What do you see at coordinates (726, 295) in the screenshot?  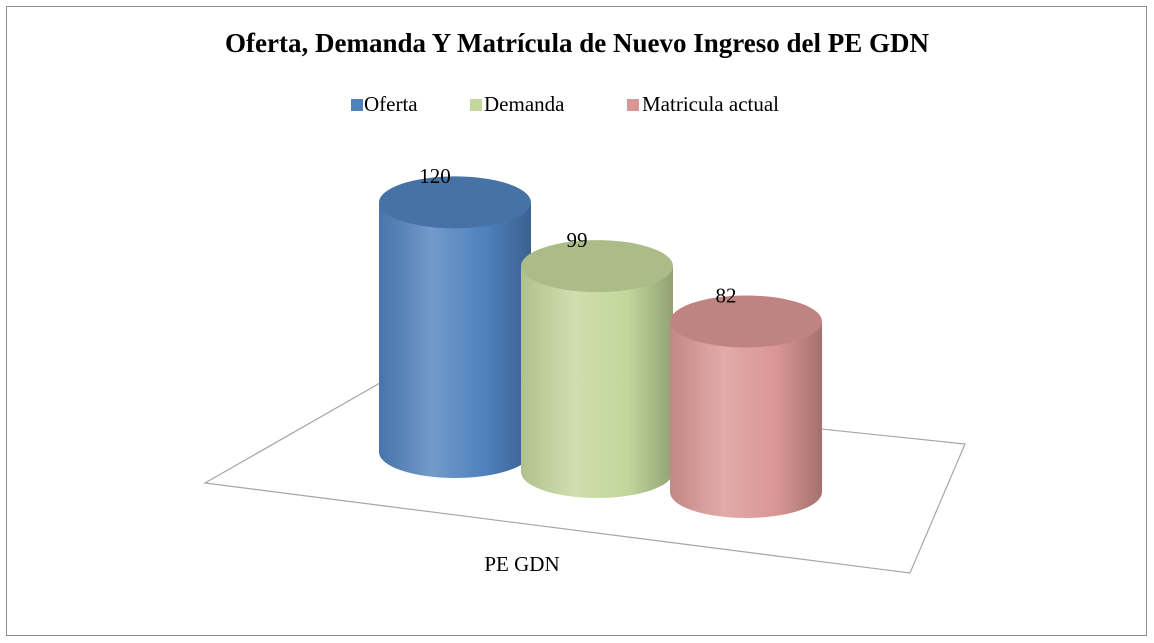 I see `data-label: 82` at bounding box center [726, 295].